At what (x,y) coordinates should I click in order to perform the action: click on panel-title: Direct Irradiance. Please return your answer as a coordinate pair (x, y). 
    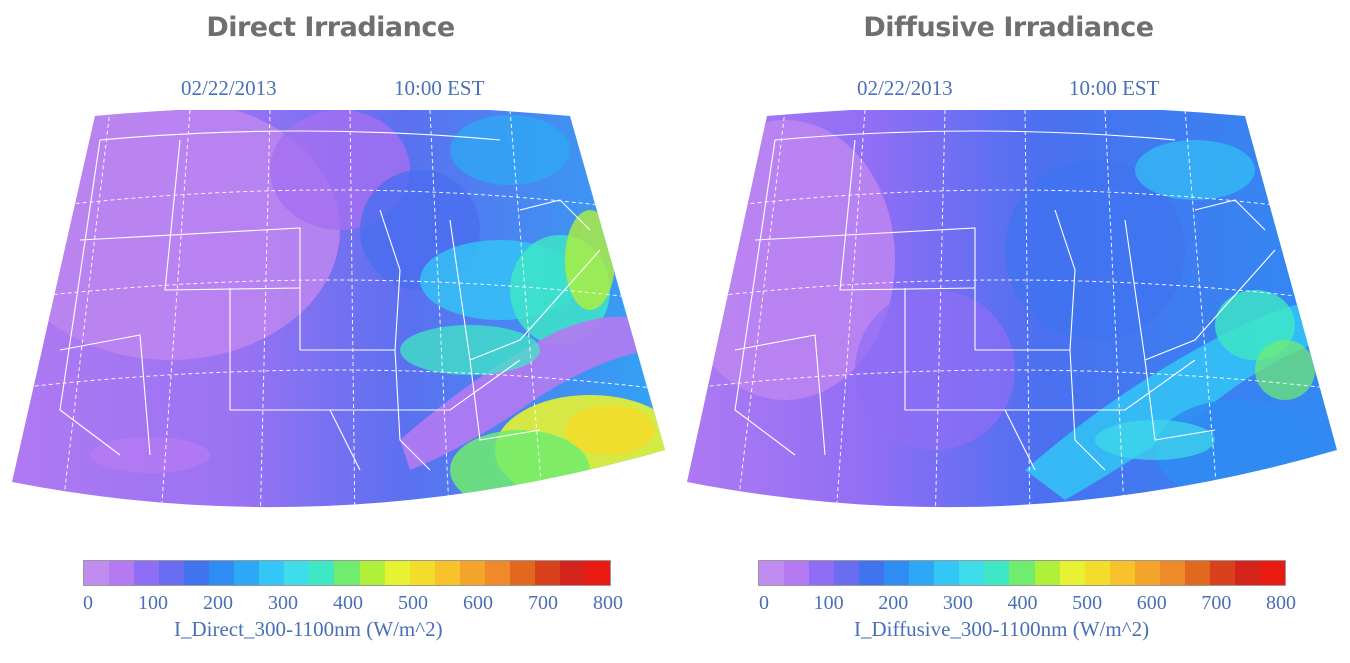
    Looking at the image, I should click on (330, 27).